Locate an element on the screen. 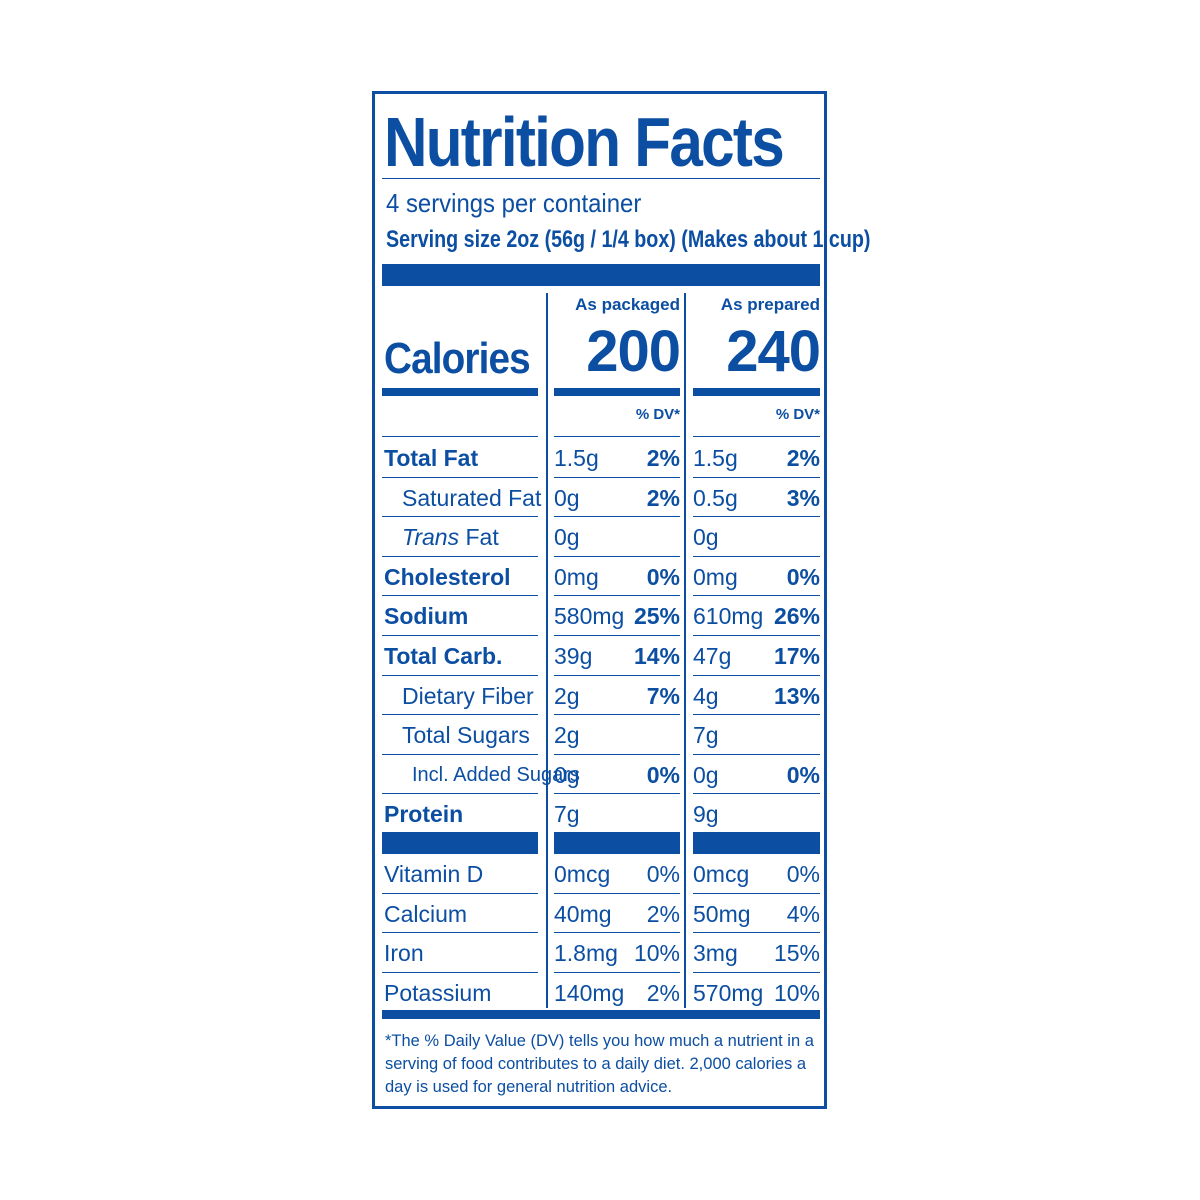  nutrient-name: Trans Fat is located at coordinates (450, 537).